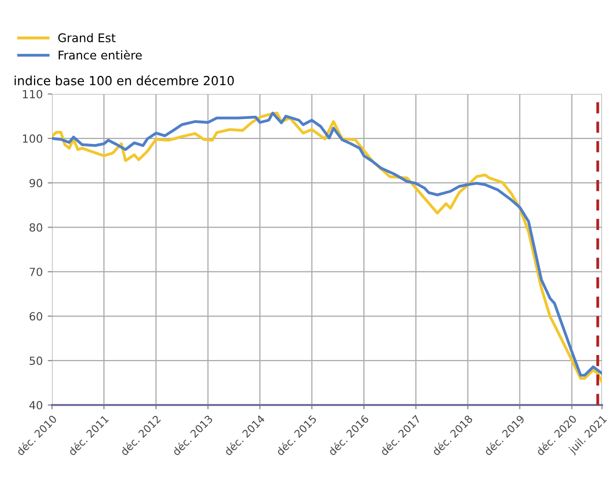 Image resolution: width=615 pixels, height=491 pixels. Describe the element at coordinates (36, 183) in the screenshot. I see `y-tick-label: 90` at that location.